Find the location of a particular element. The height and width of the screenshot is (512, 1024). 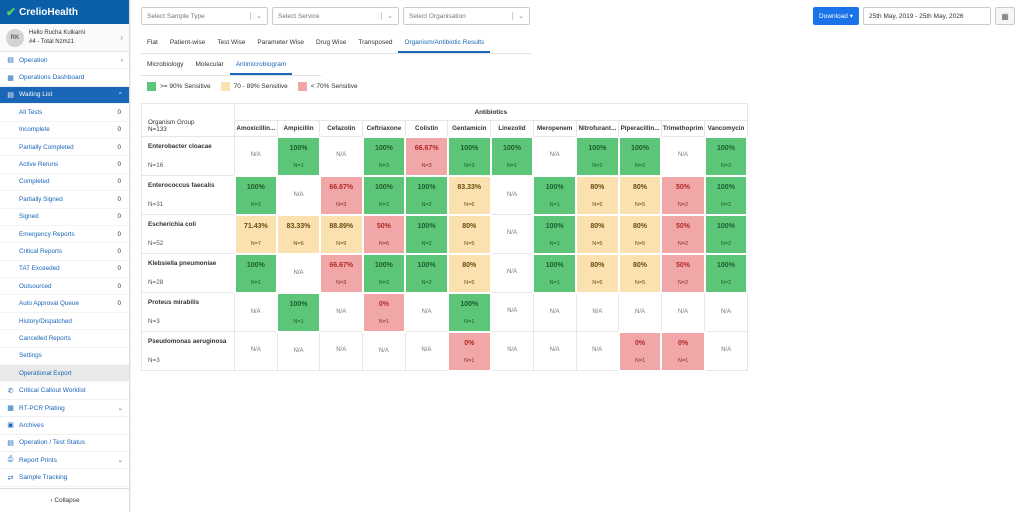

nav-waiting-list: ▤ Waiting List ⌃ is located at coordinates (64, 95).